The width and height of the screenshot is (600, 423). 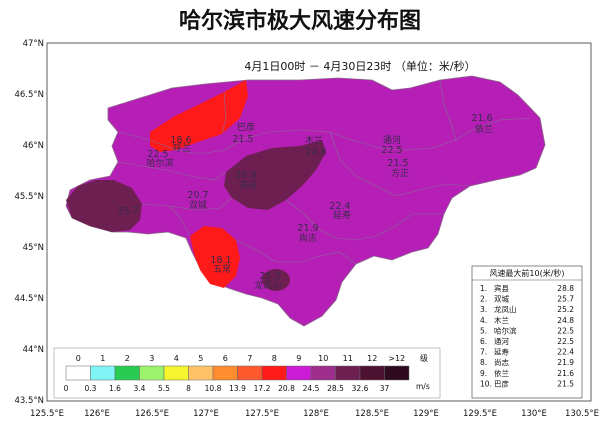 I want to click on svg-text: 25.2, so click(x=269, y=276).